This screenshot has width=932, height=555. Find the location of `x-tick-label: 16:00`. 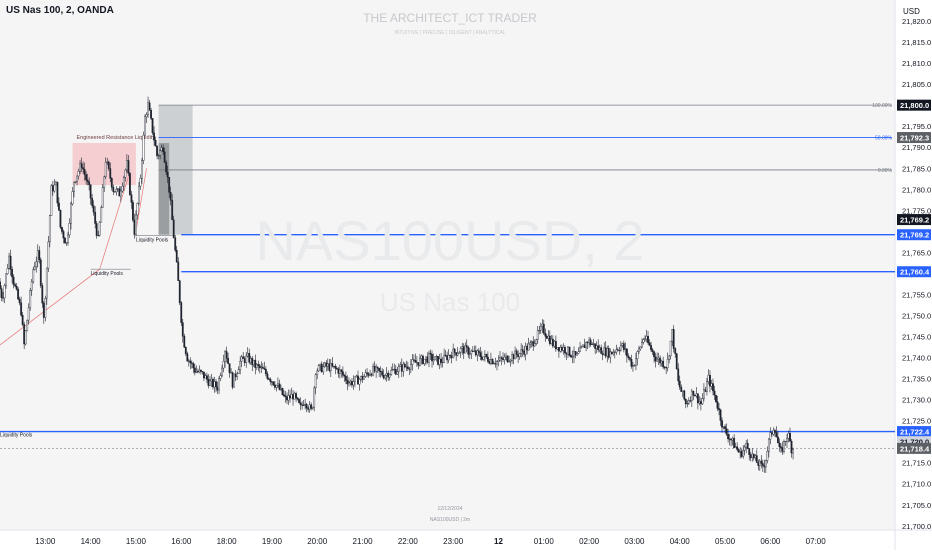

x-tick-label: 16:00 is located at coordinates (181, 541).